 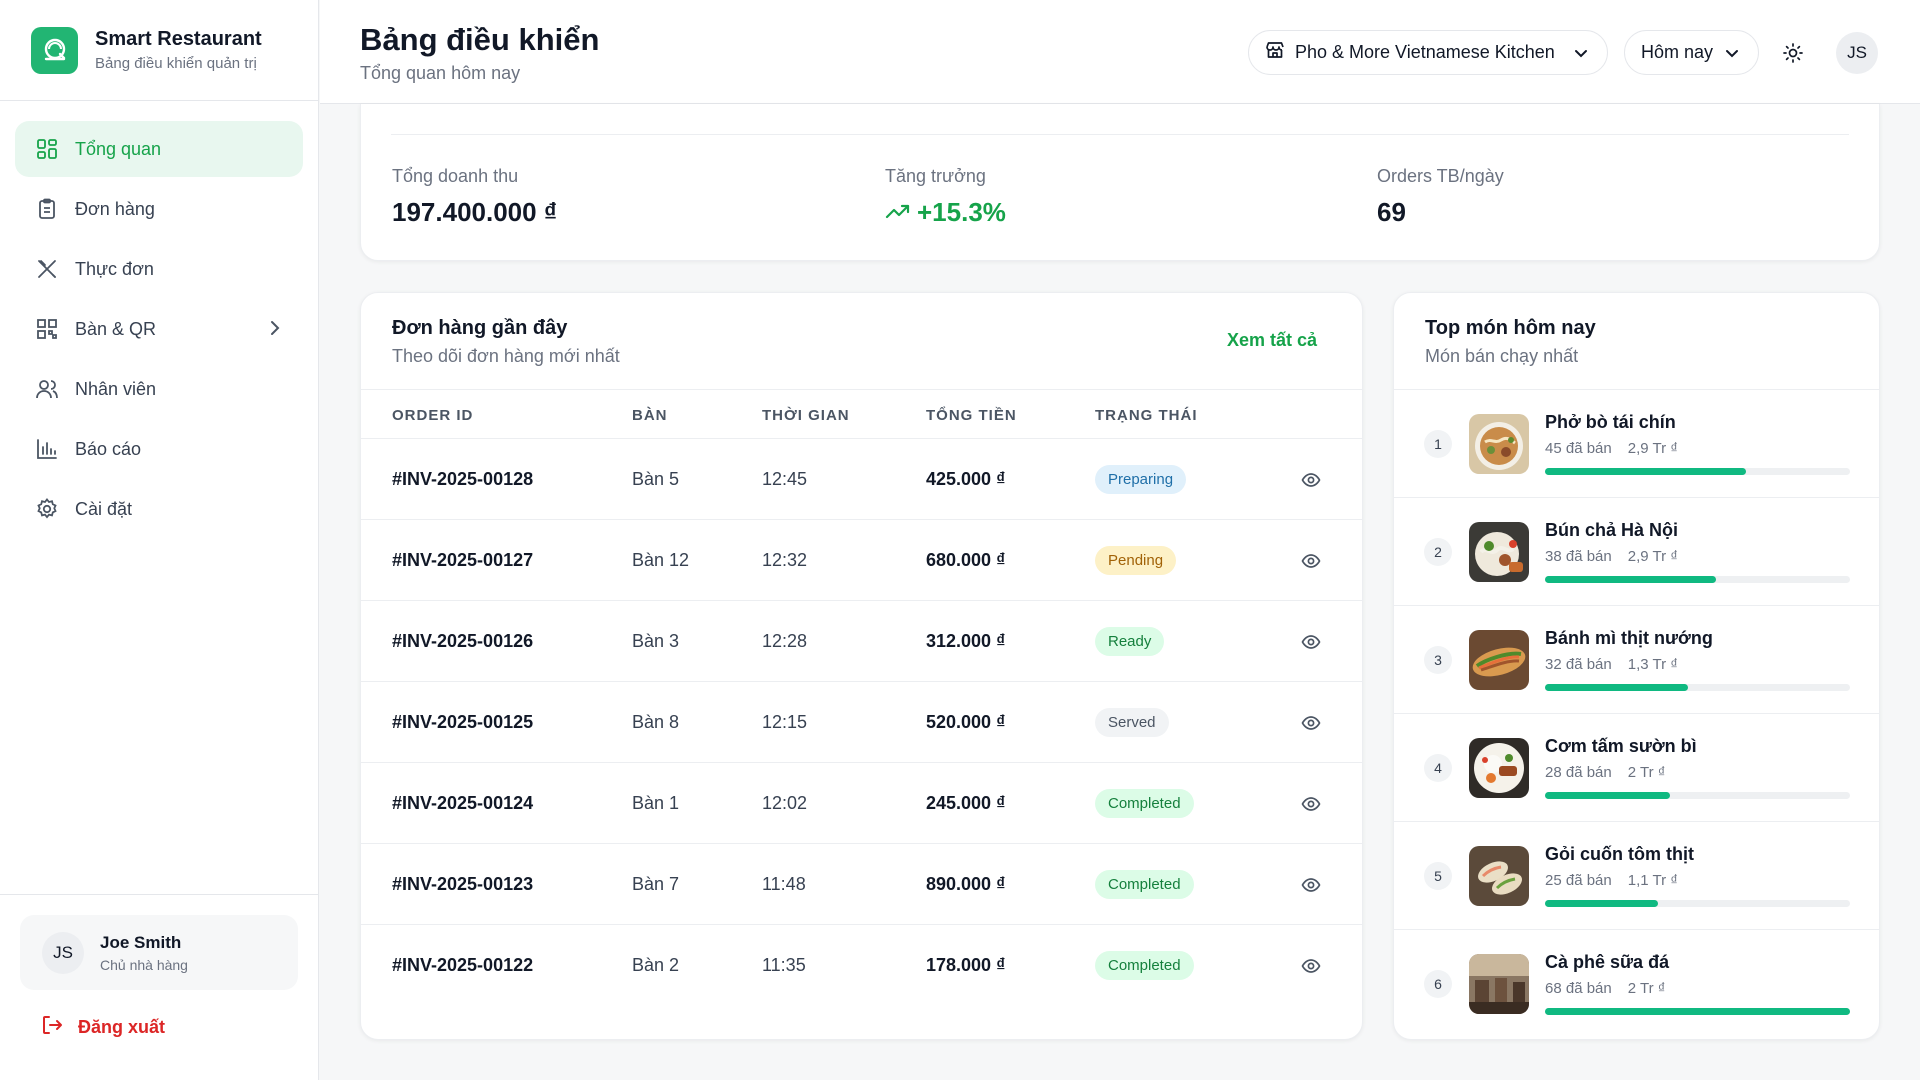 I want to click on column-header: TỔNG TIỀN, so click(x=971, y=415).